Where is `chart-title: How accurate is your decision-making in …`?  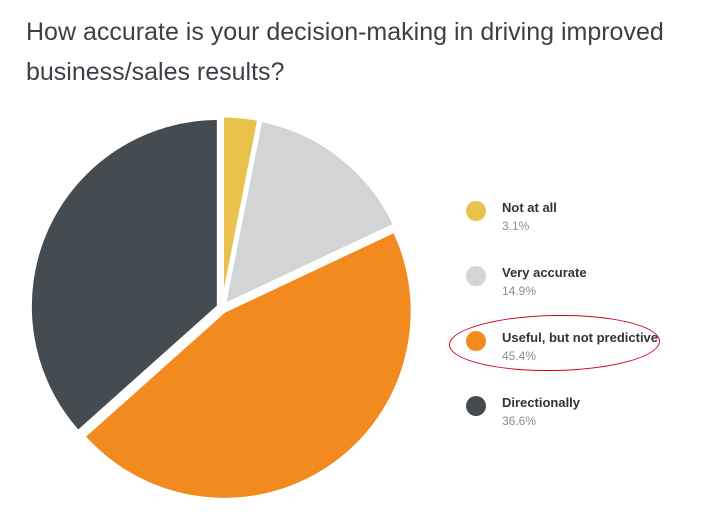
chart-title: How accurate is your decision-making in … is located at coordinates (345, 52).